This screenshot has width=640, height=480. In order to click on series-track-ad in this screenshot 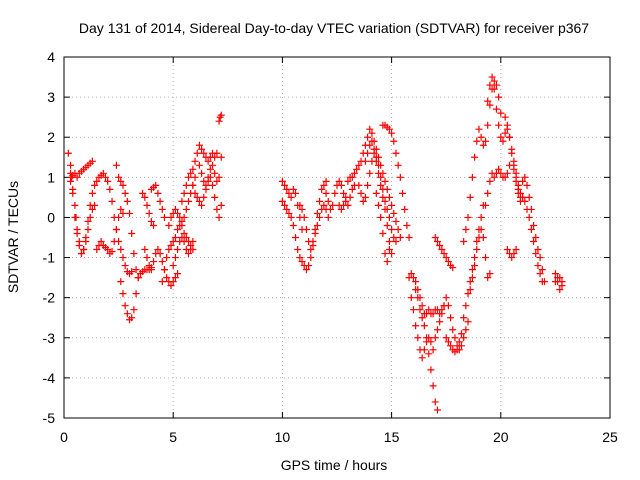, I will do `click(480, 259)`.